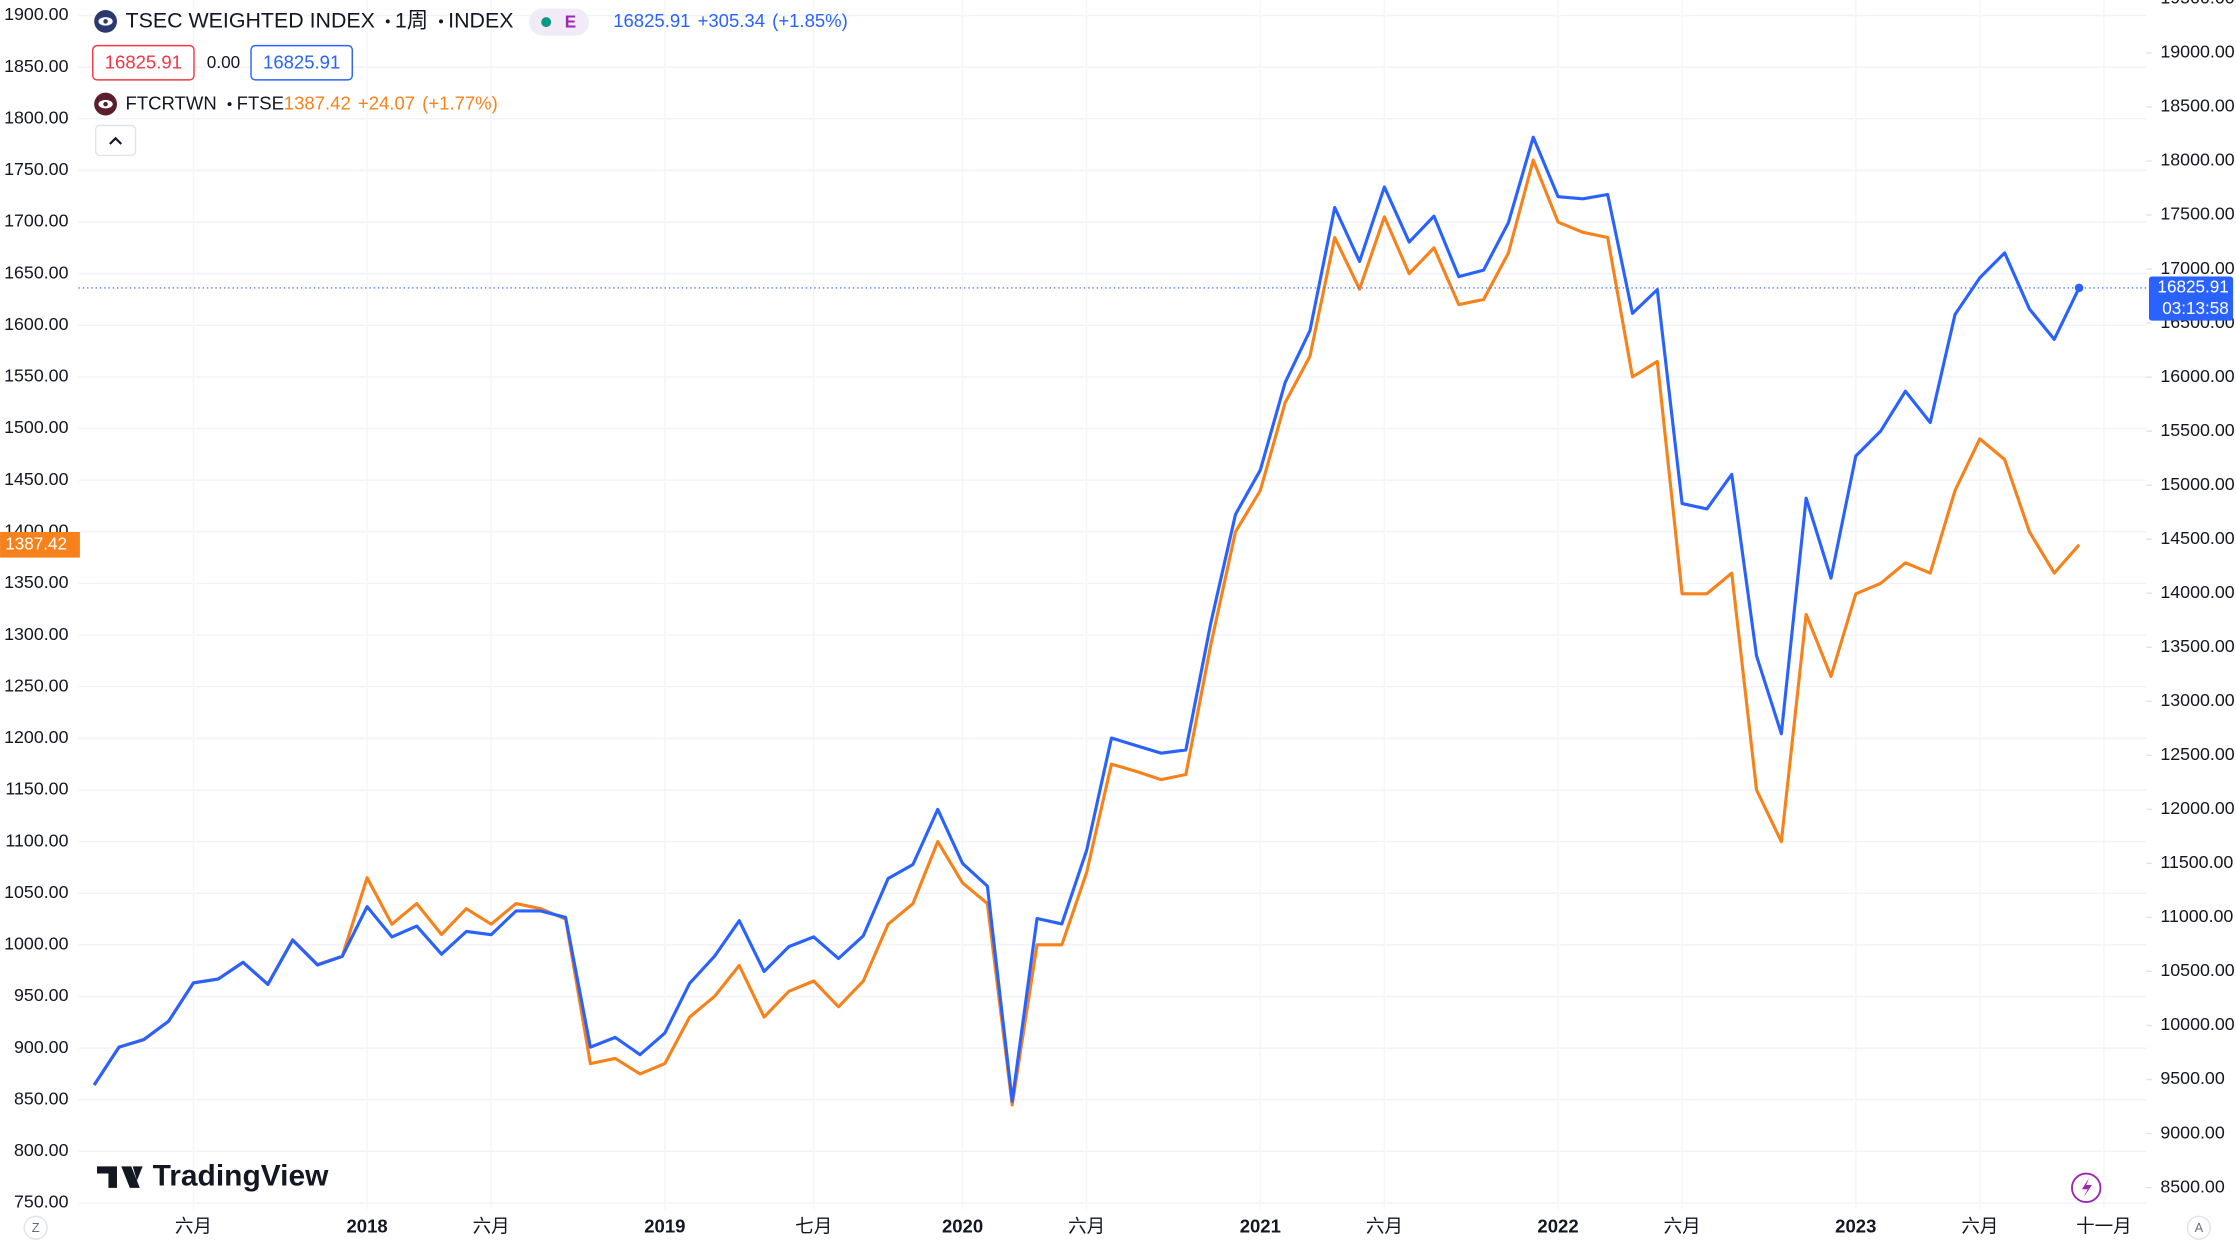  What do you see at coordinates (2197, 538) in the screenshot?
I see `y2-tick-label: 14500.00` at bounding box center [2197, 538].